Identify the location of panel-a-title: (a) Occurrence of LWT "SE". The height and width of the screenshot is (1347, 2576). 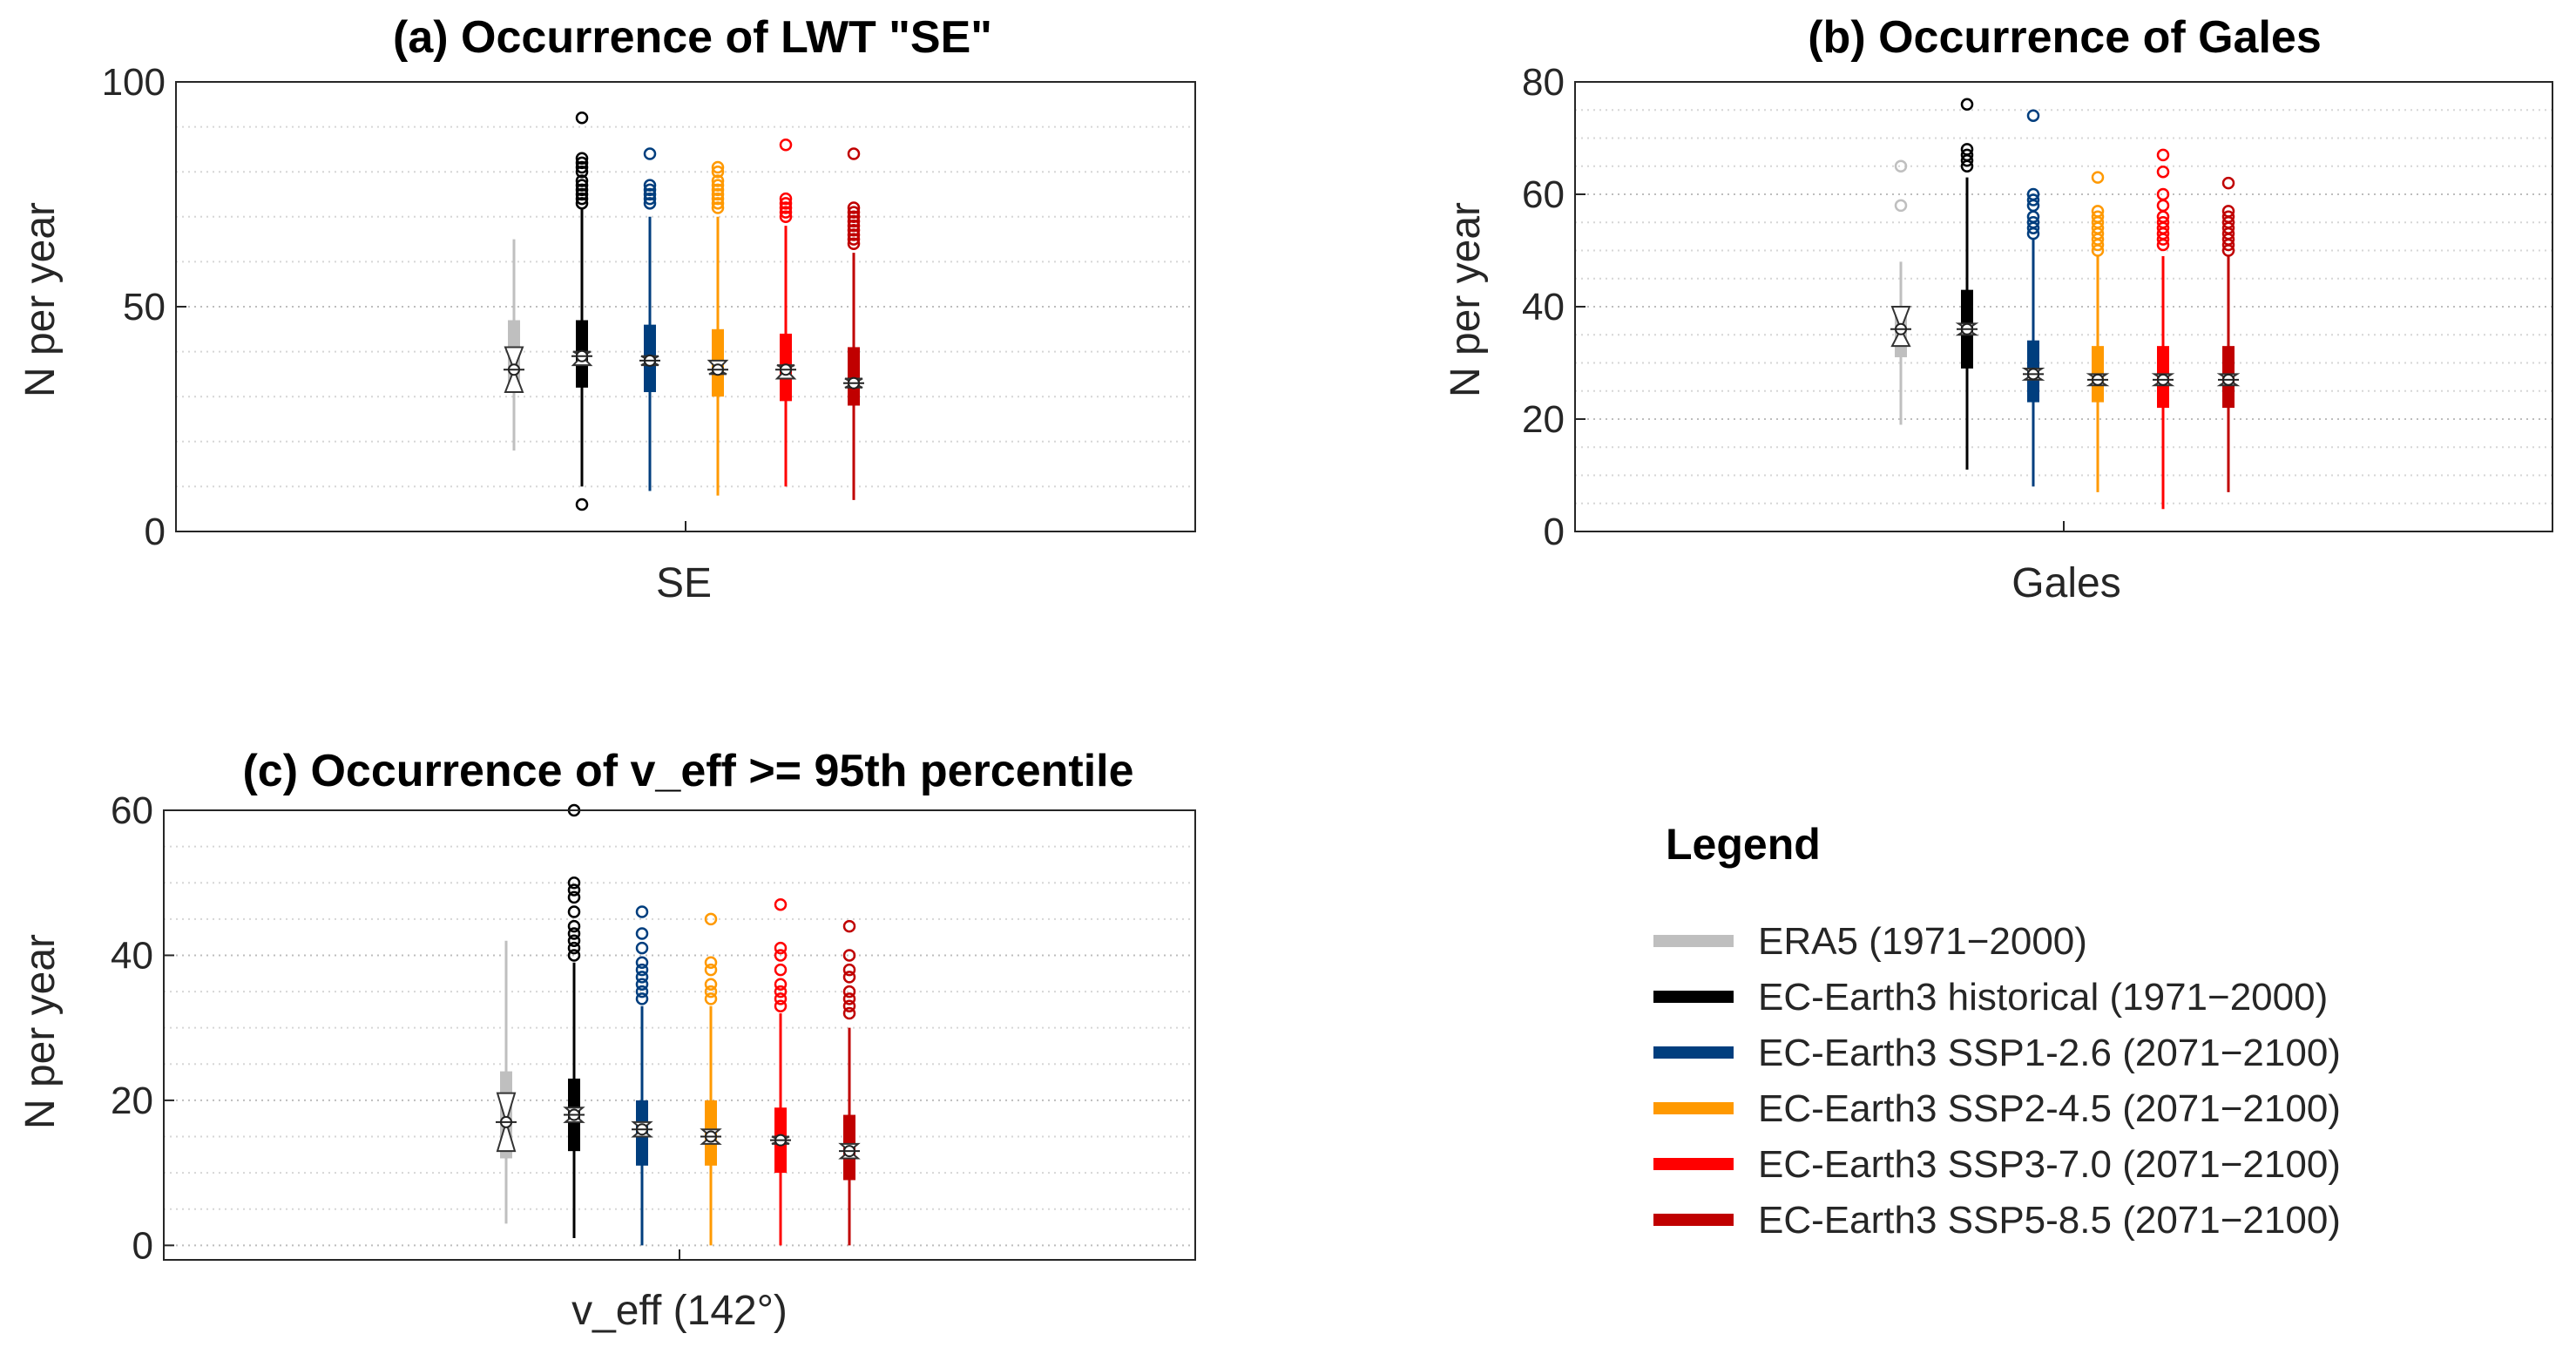
(692, 37).